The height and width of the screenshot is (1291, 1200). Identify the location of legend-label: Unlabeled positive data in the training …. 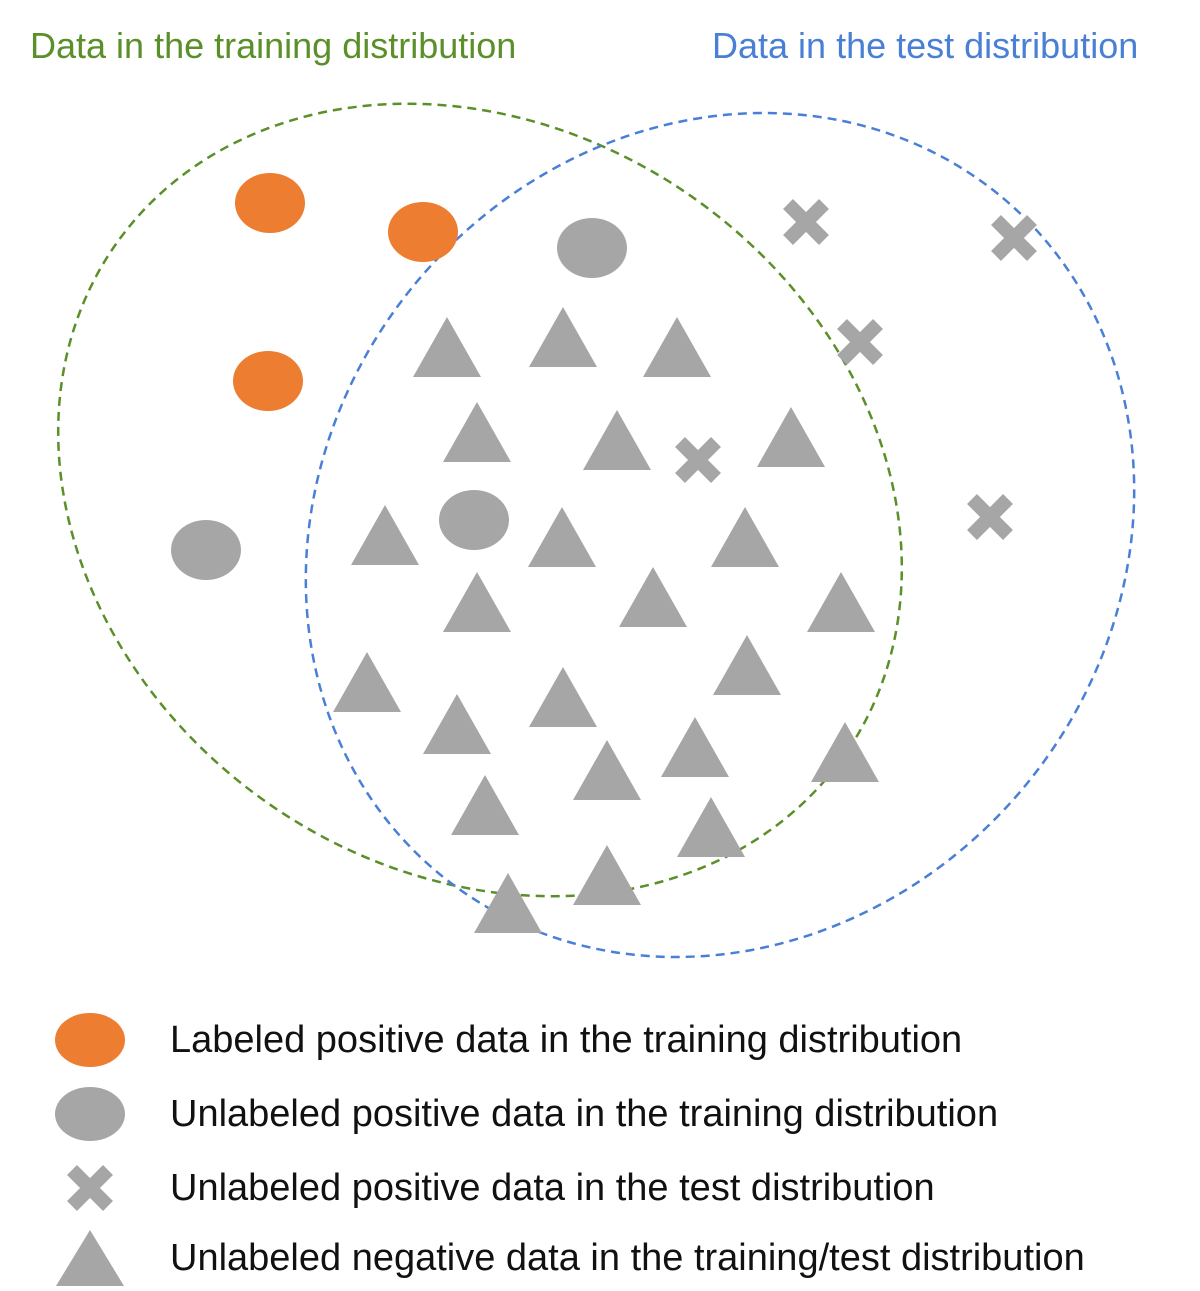
(584, 1114).